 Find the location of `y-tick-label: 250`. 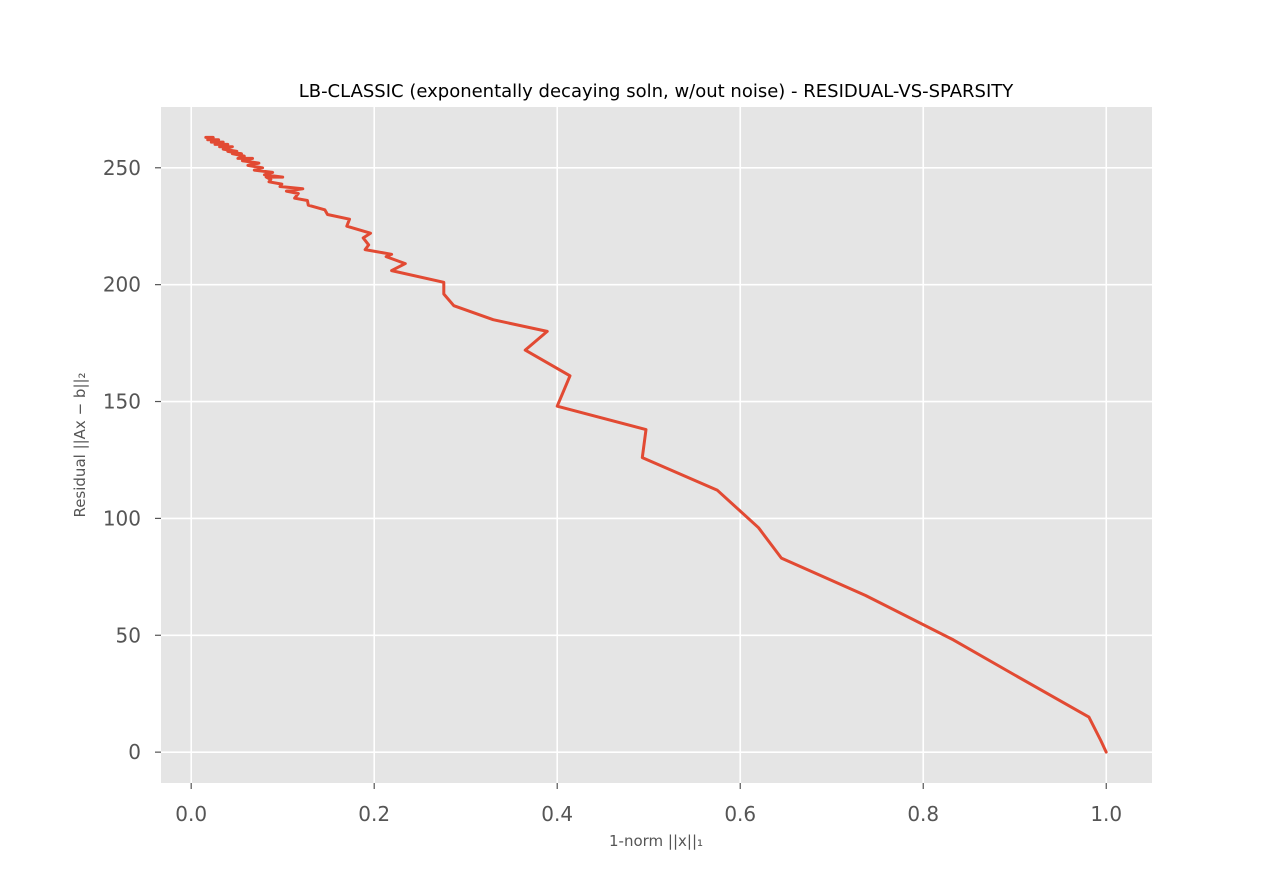

y-tick-label: 250 is located at coordinates (122, 168).